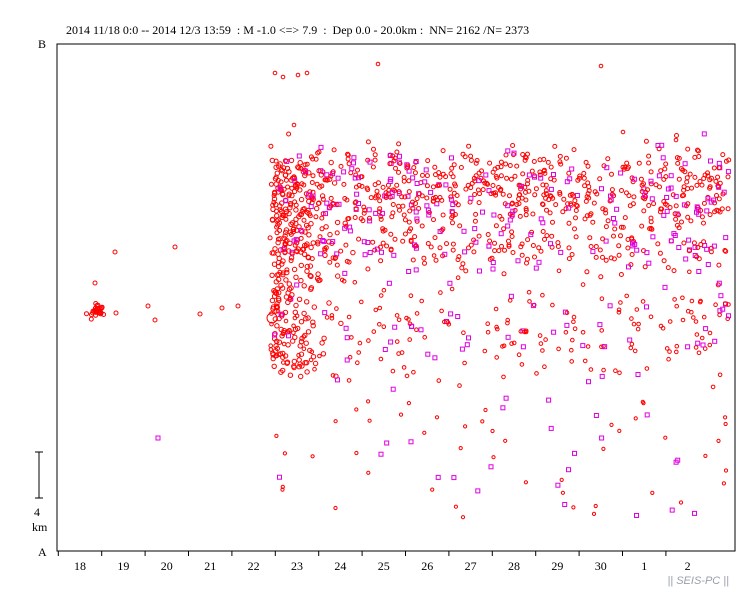  What do you see at coordinates (167, 566) in the screenshot?
I see `x-tick-label: 20` at bounding box center [167, 566].